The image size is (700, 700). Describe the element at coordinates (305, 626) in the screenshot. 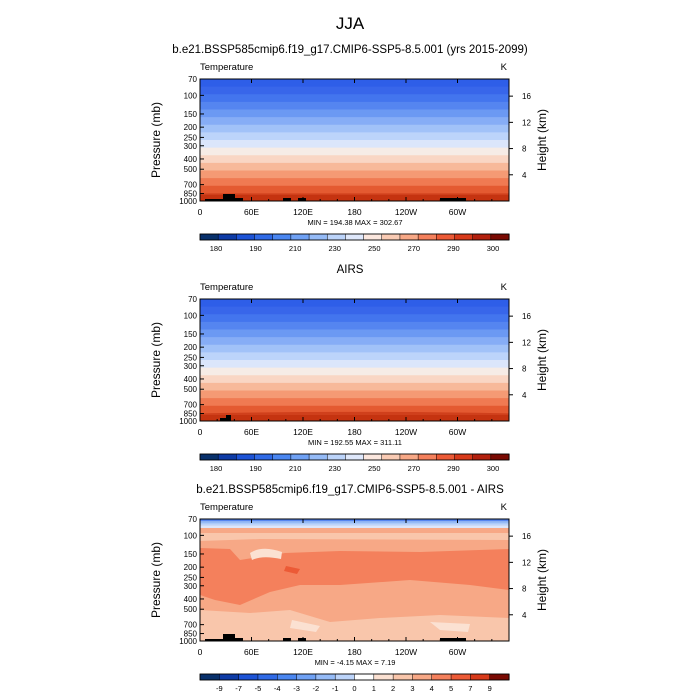

I see `diff-pale-lower` at that location.